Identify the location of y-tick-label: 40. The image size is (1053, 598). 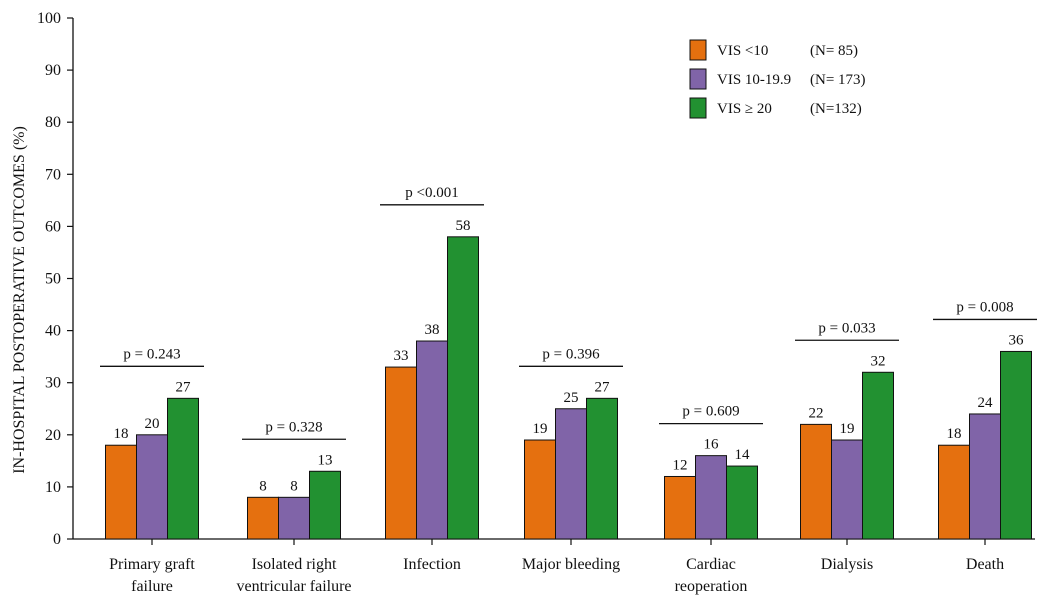
(53, 331).